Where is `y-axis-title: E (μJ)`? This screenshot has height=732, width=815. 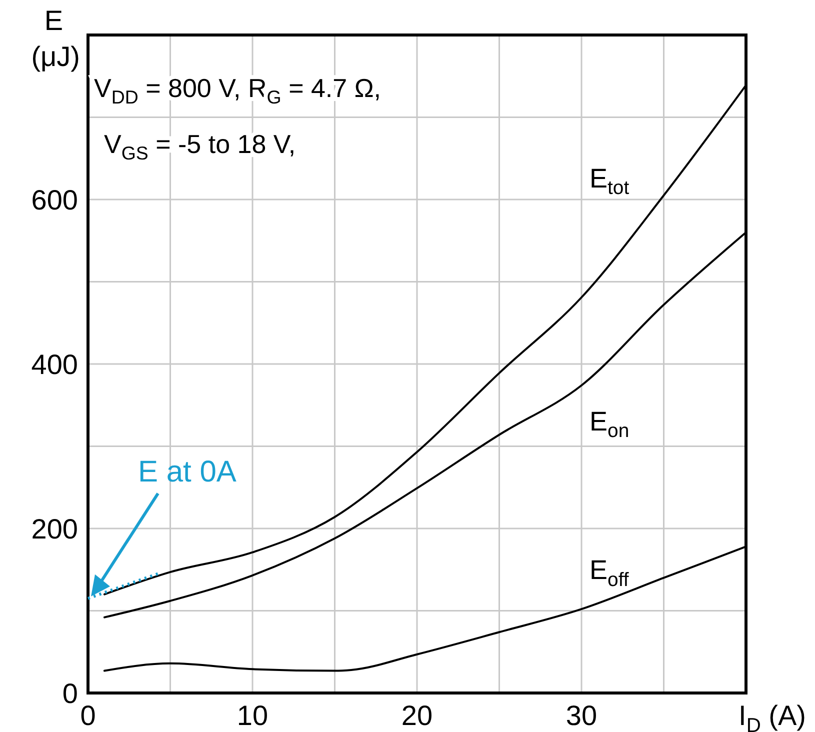
y-axis-title: E (μJ) is located at coordinates (55, 38).